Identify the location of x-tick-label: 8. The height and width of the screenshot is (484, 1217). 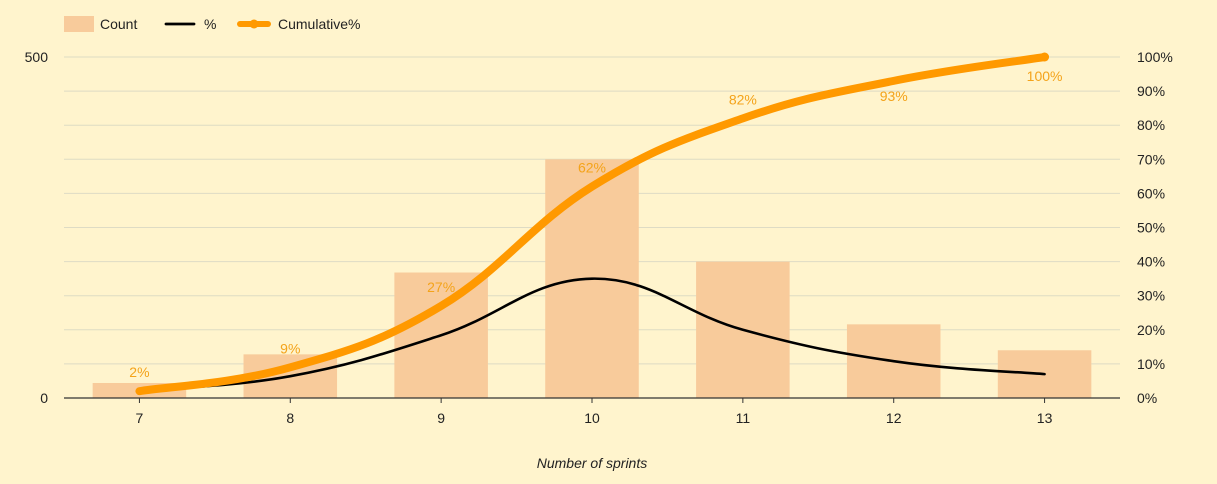
(290, 418).